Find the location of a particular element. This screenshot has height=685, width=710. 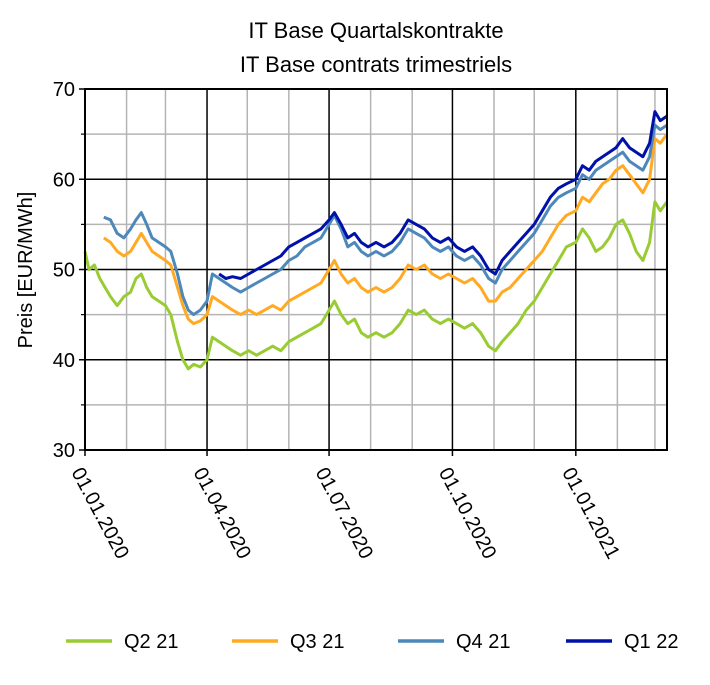

y-tick-label: 50 is located at coordinates (64, 271).